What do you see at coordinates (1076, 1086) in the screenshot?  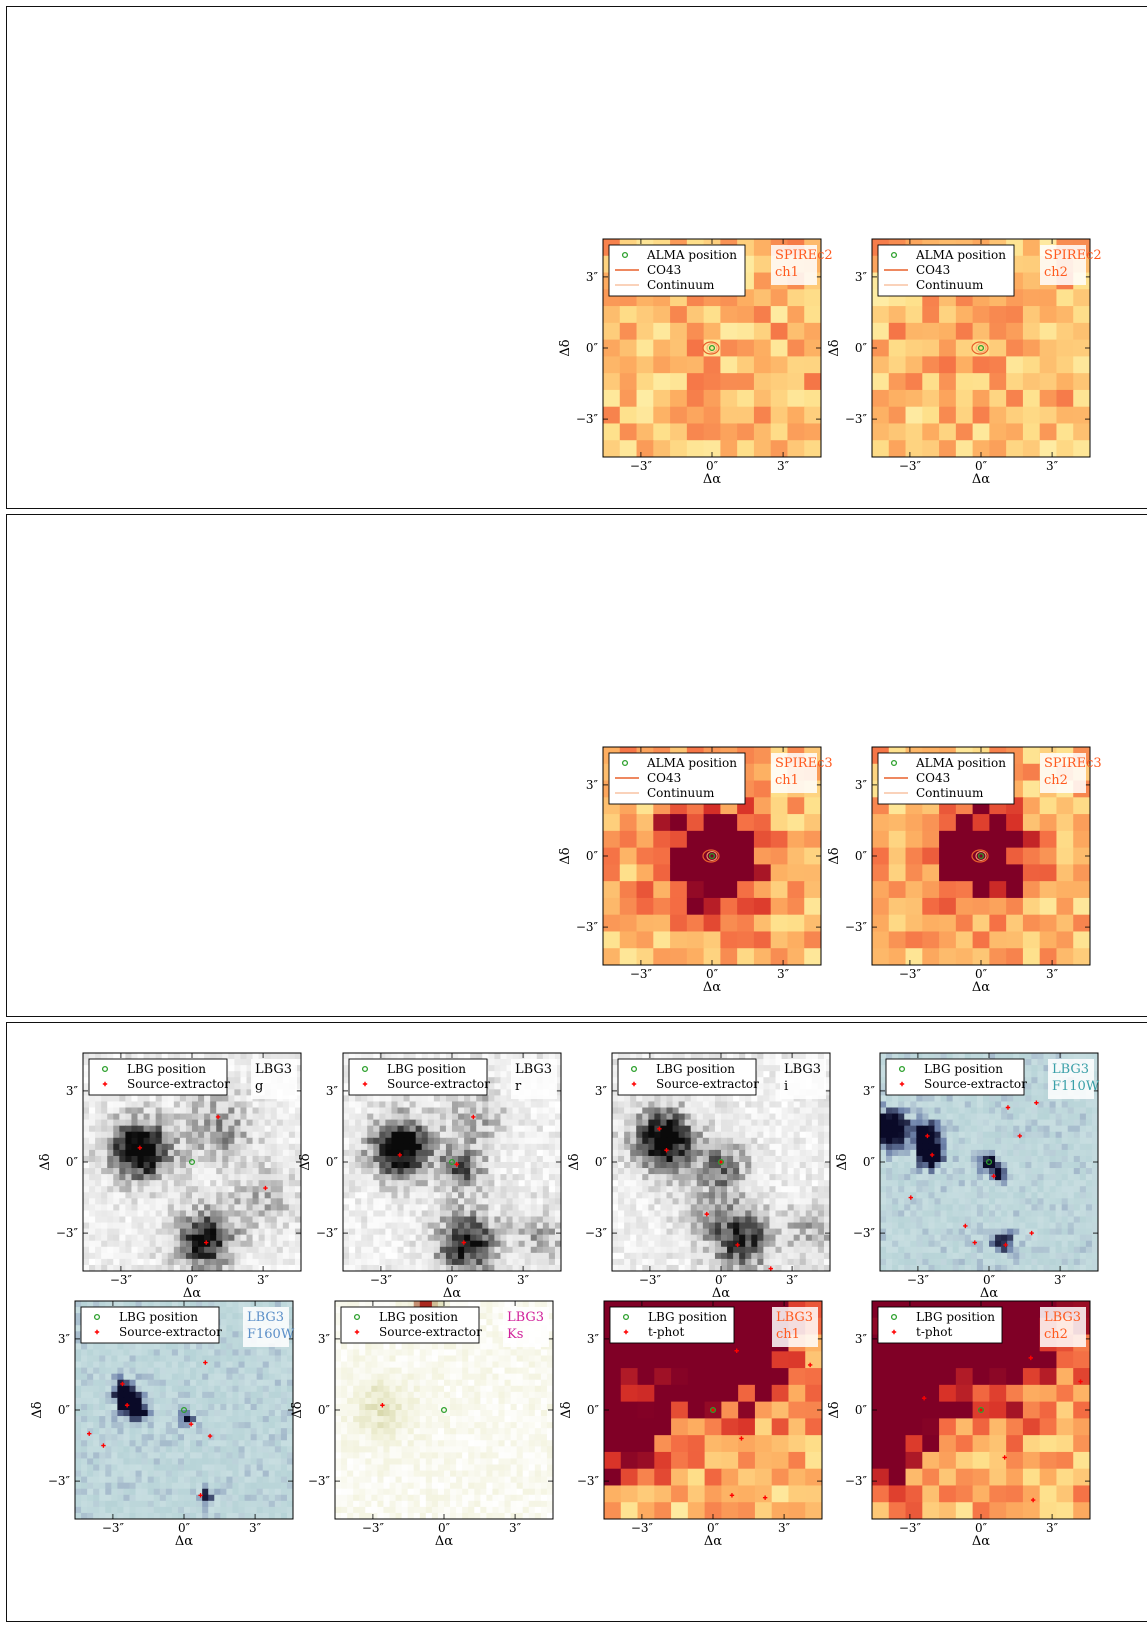 I see `band-name: F110W` at bounding box center [1076, 1086].